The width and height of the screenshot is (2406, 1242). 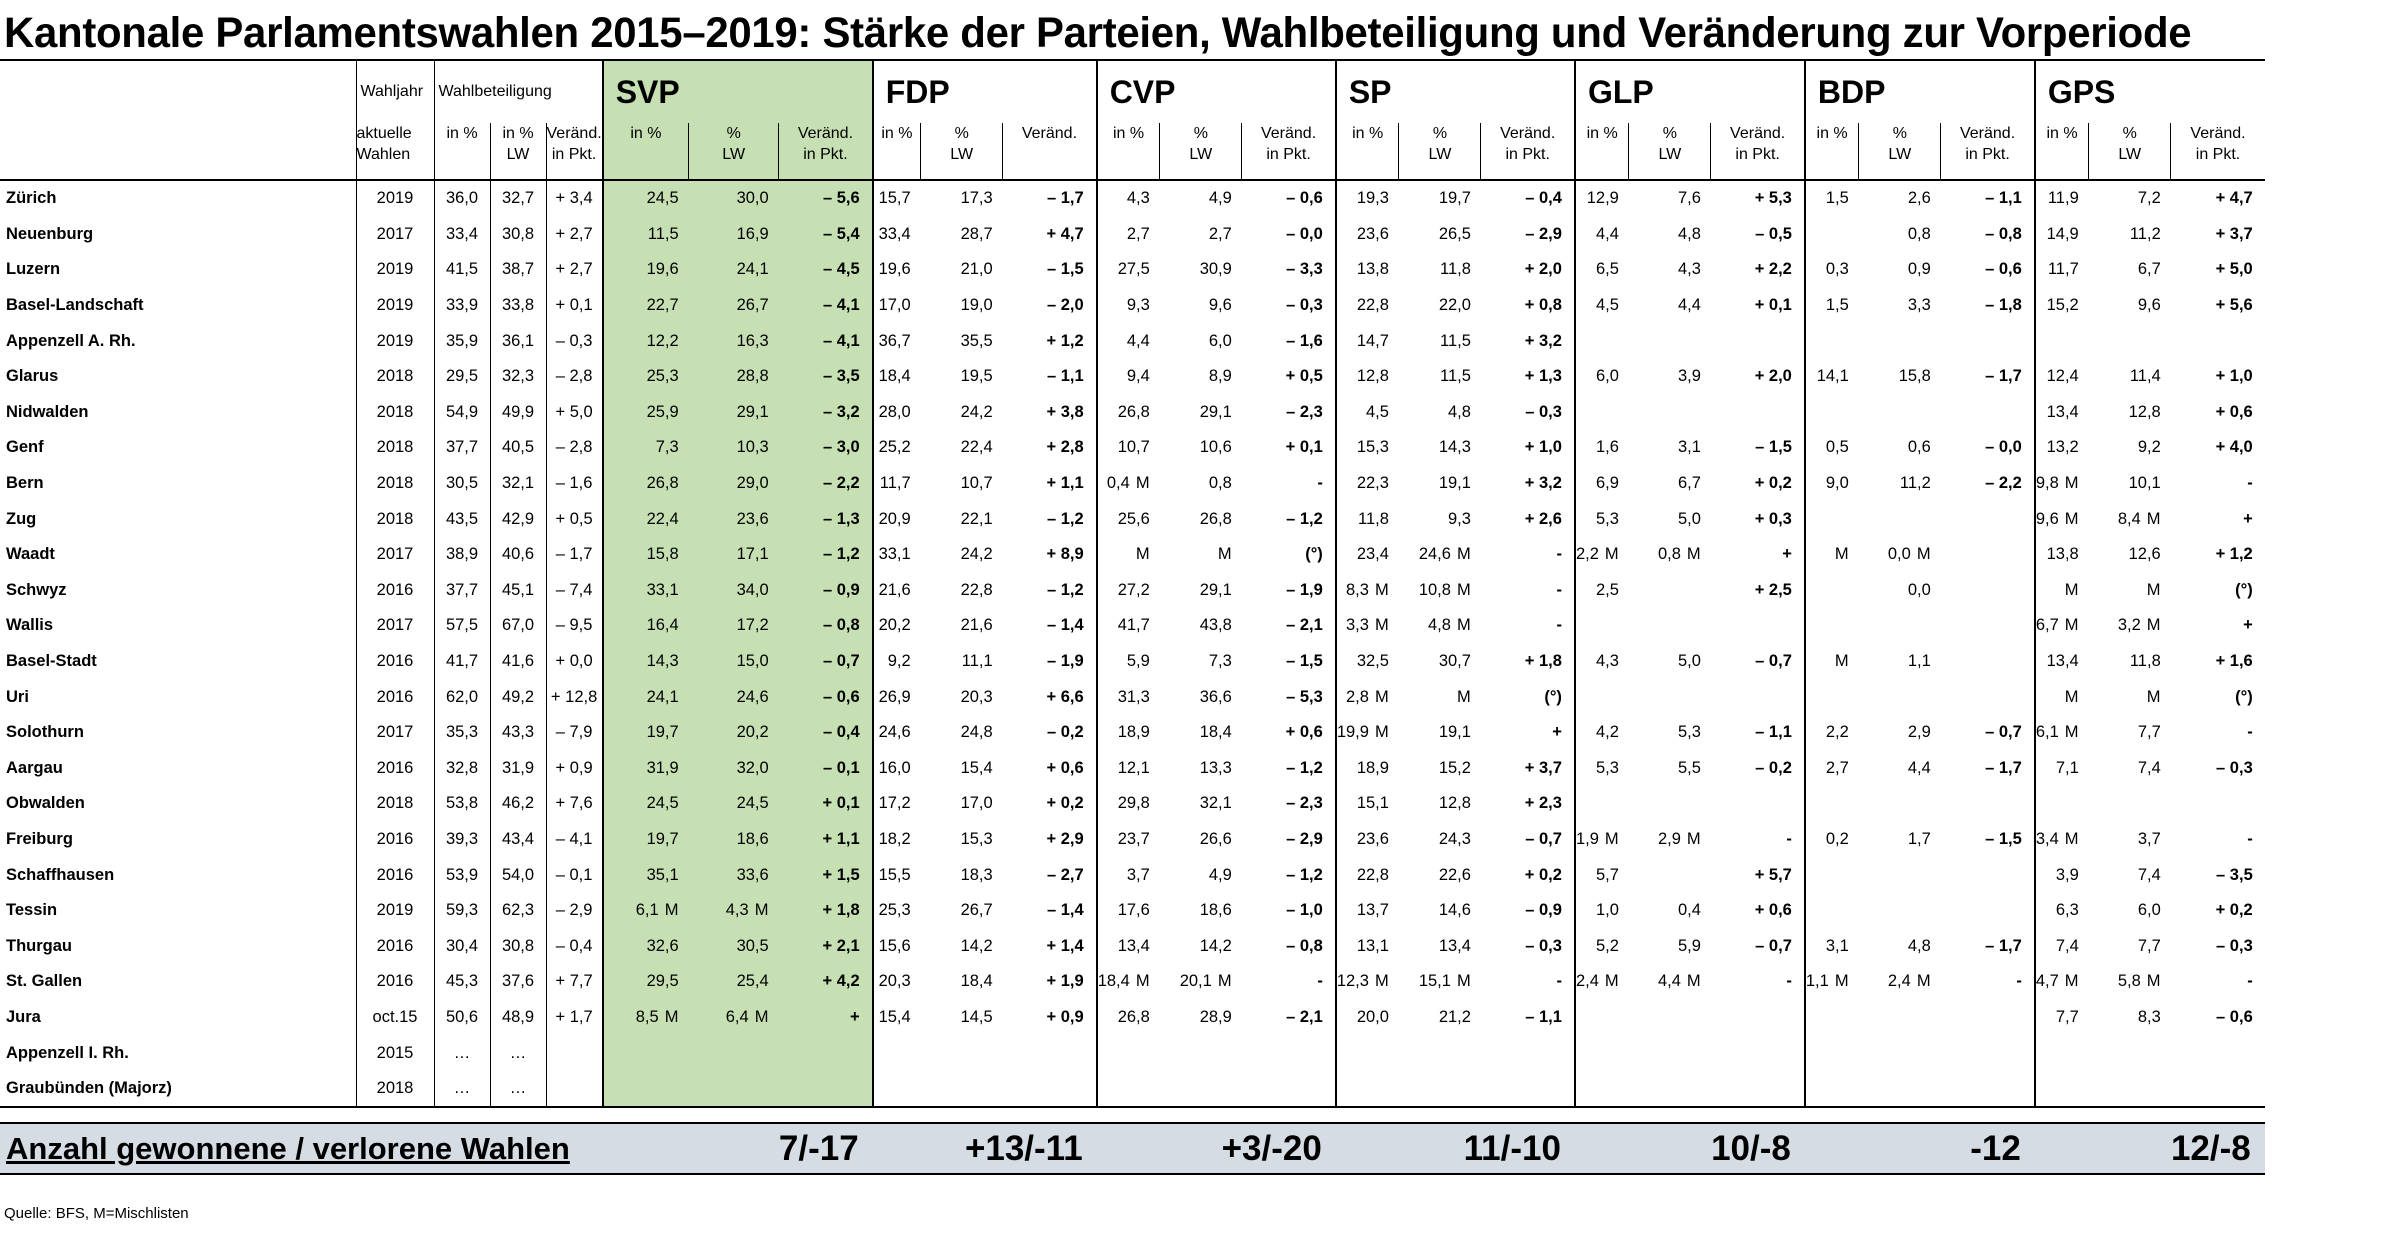 I want to click on party-pct-lw: 24,2, so click(x=976, y=554).